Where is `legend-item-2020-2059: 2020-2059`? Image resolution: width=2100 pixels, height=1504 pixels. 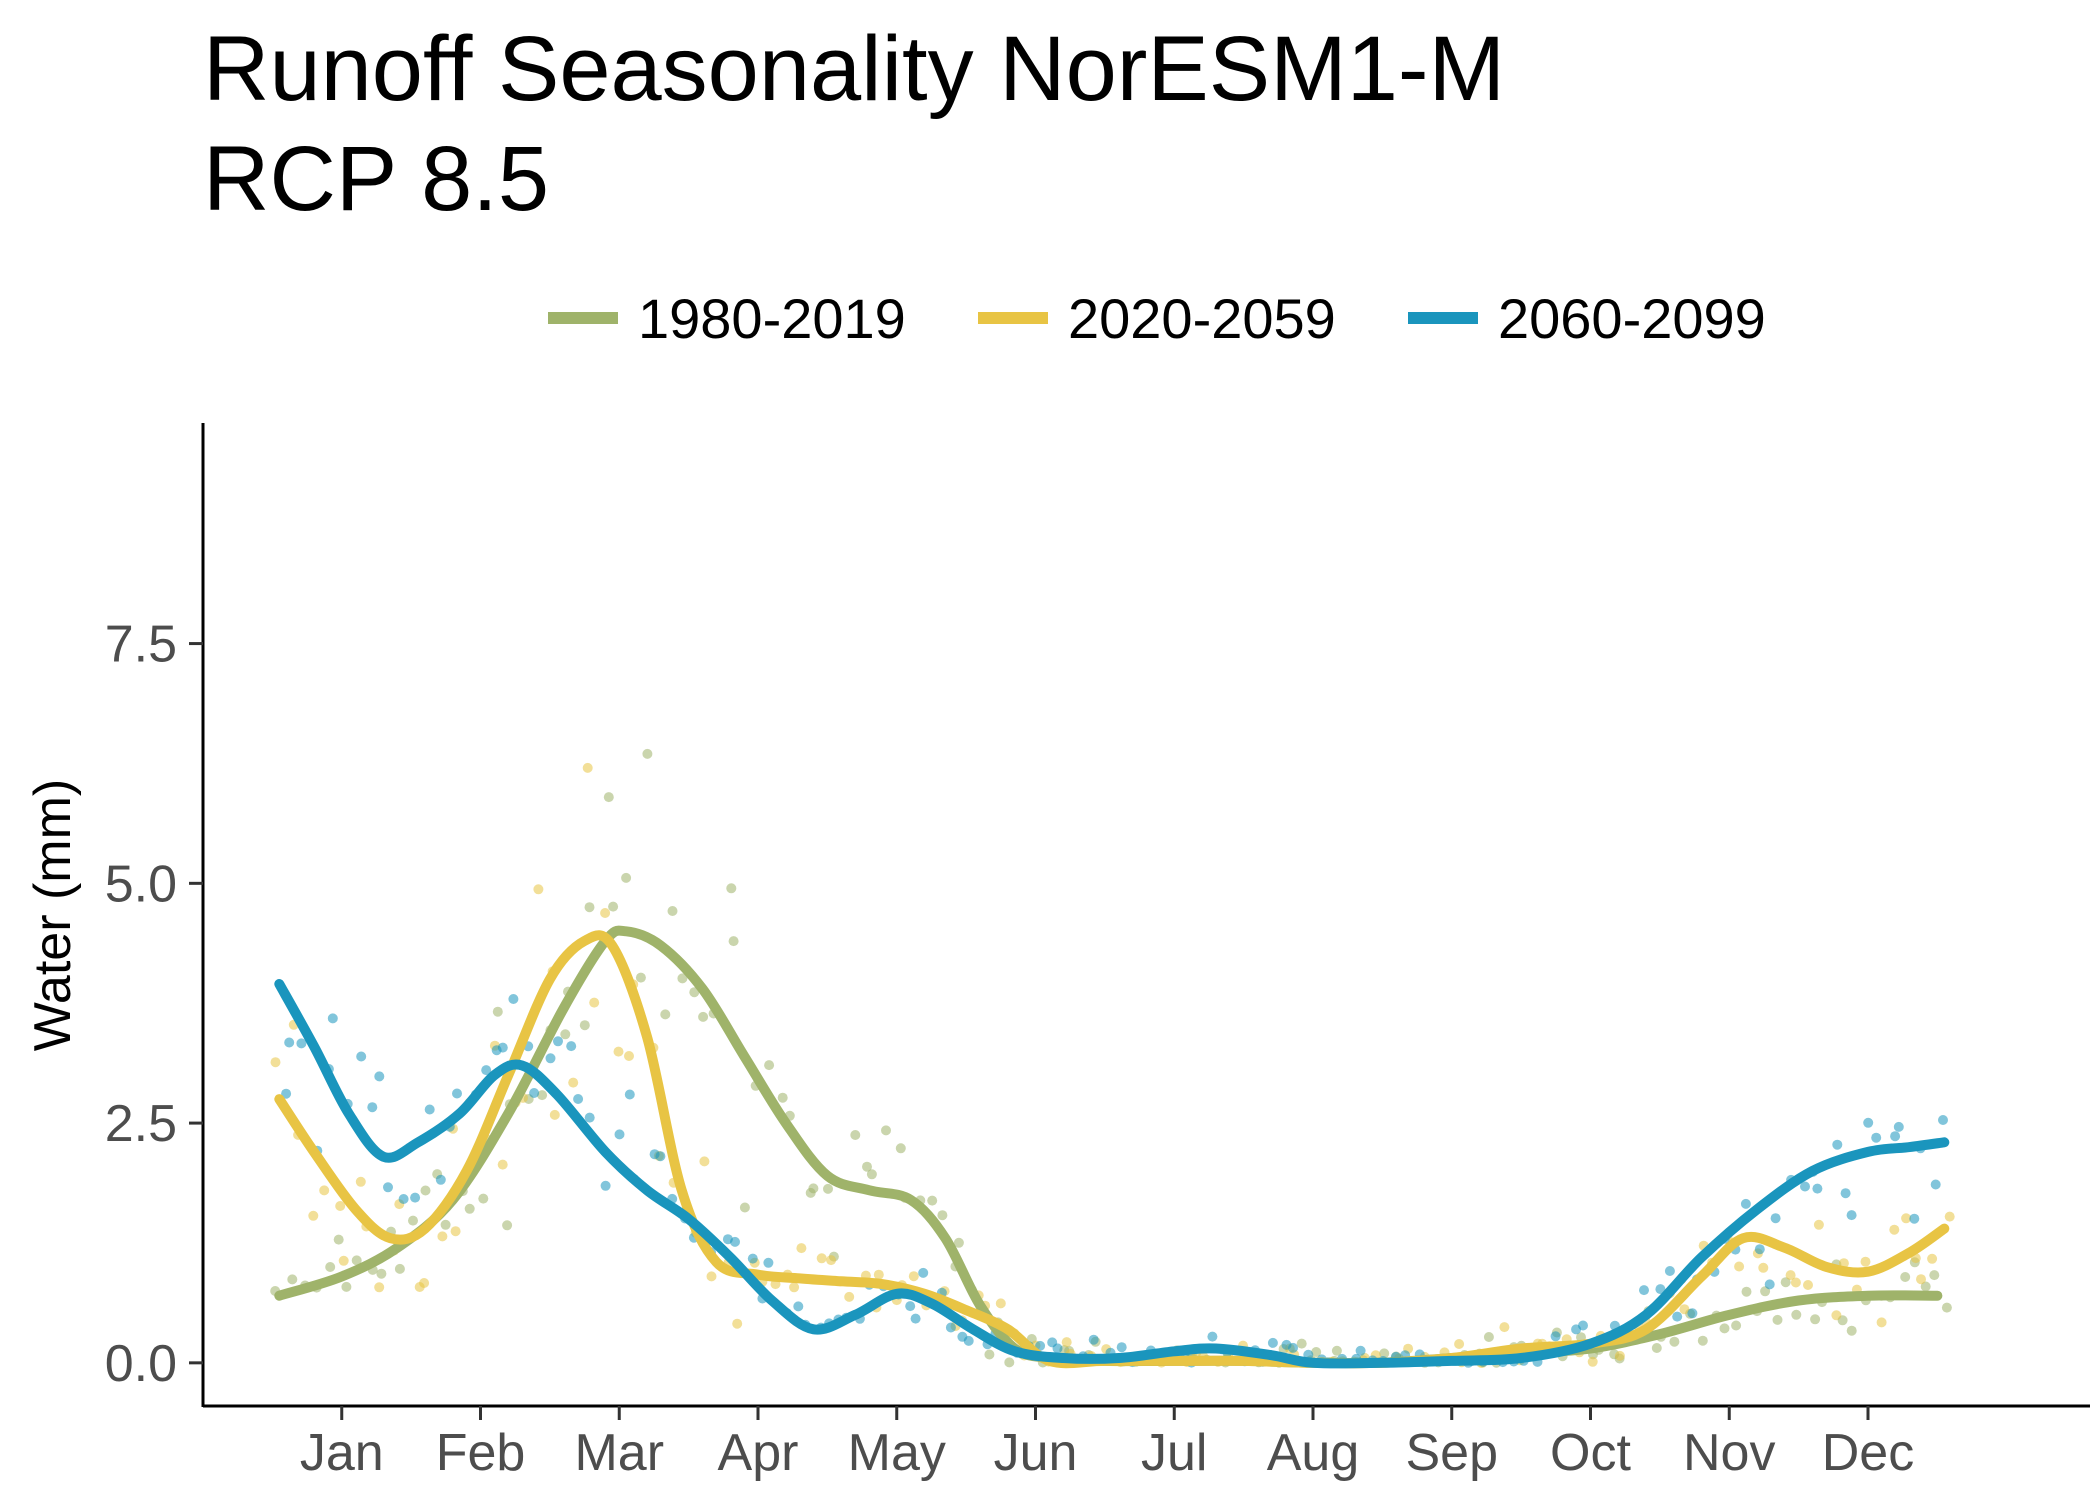 legend-item-2020-2059: 2020-2059 is located at coordinates (1157, 318).